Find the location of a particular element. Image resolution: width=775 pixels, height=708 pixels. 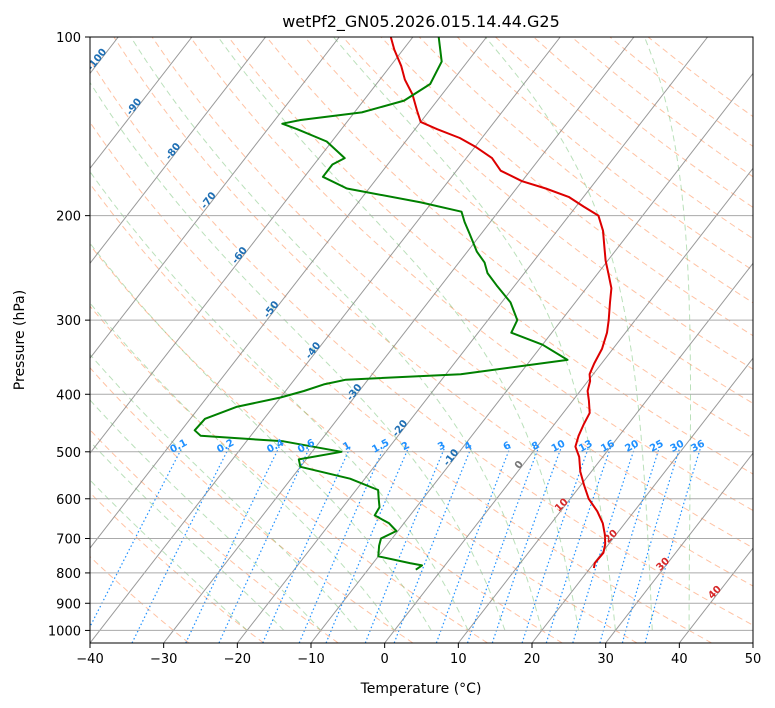

mixing-ratio-label: 1 is located at coordinates (346, 446).